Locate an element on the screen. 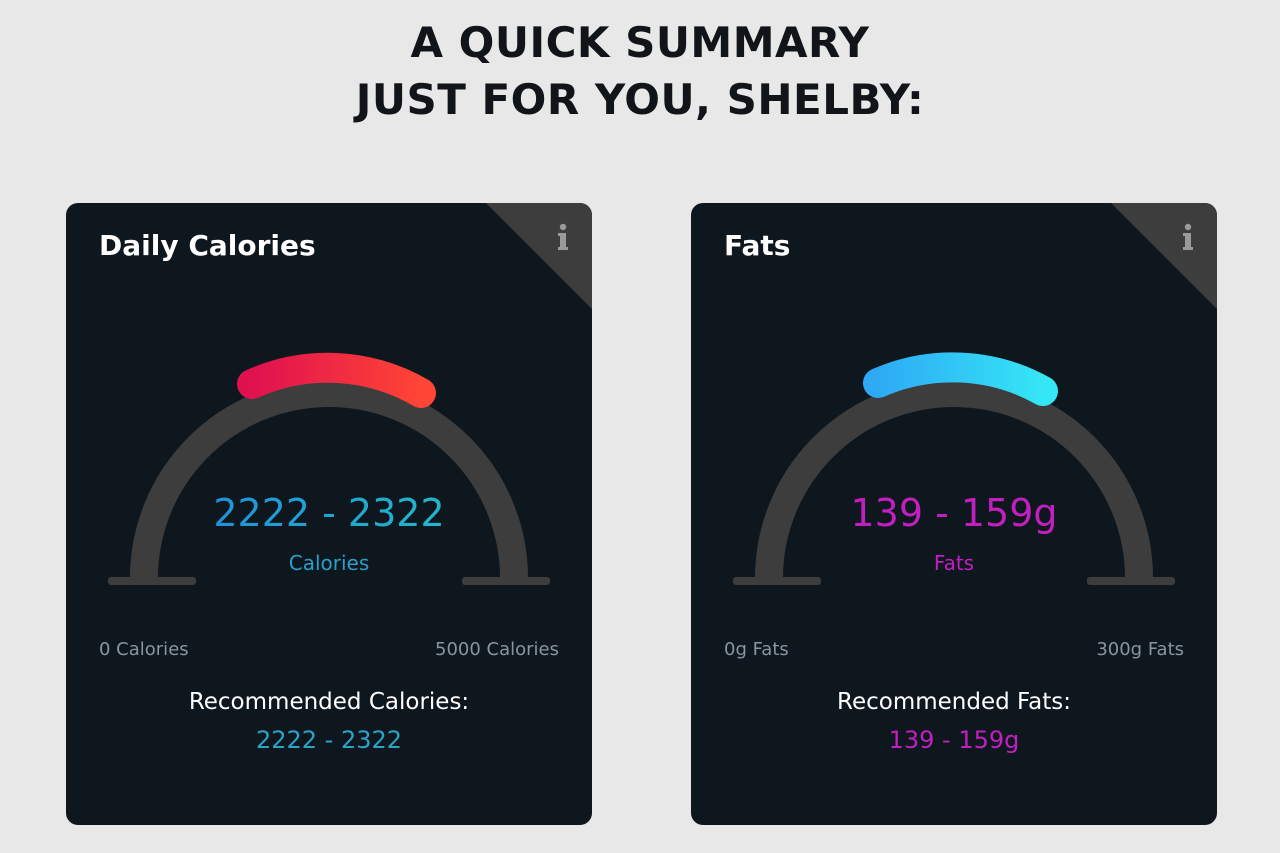 Image resolution: width=1280 pixels, height=853 pixels. gauge-value: 2222 - 2322 is located at coordinates (329, 513).